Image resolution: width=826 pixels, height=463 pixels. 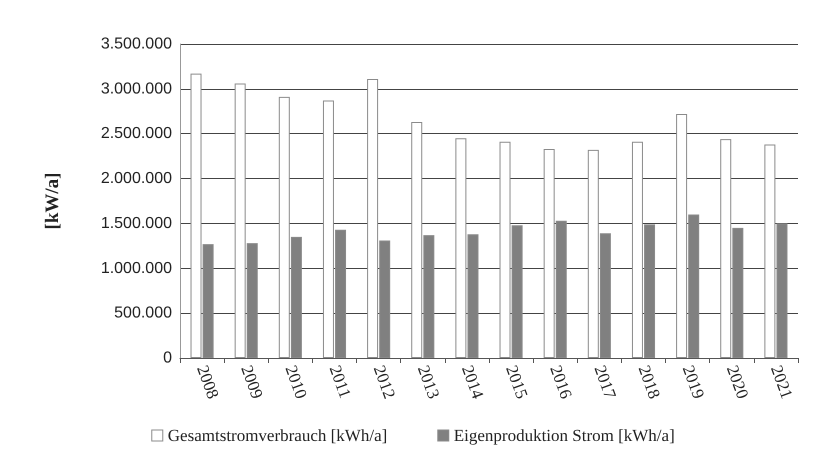 What do you see at coordinates (649, 382) in the screenshot?
I see `x-tick-label: 2018` at bounding box center [649, 382].